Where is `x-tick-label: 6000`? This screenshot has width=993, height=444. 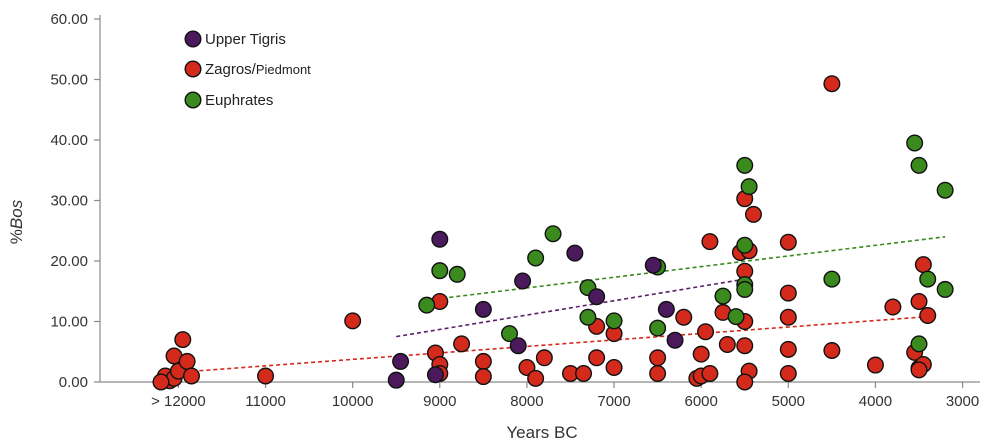 x-tick-label: 6000 is located at coordinates (701, 401).